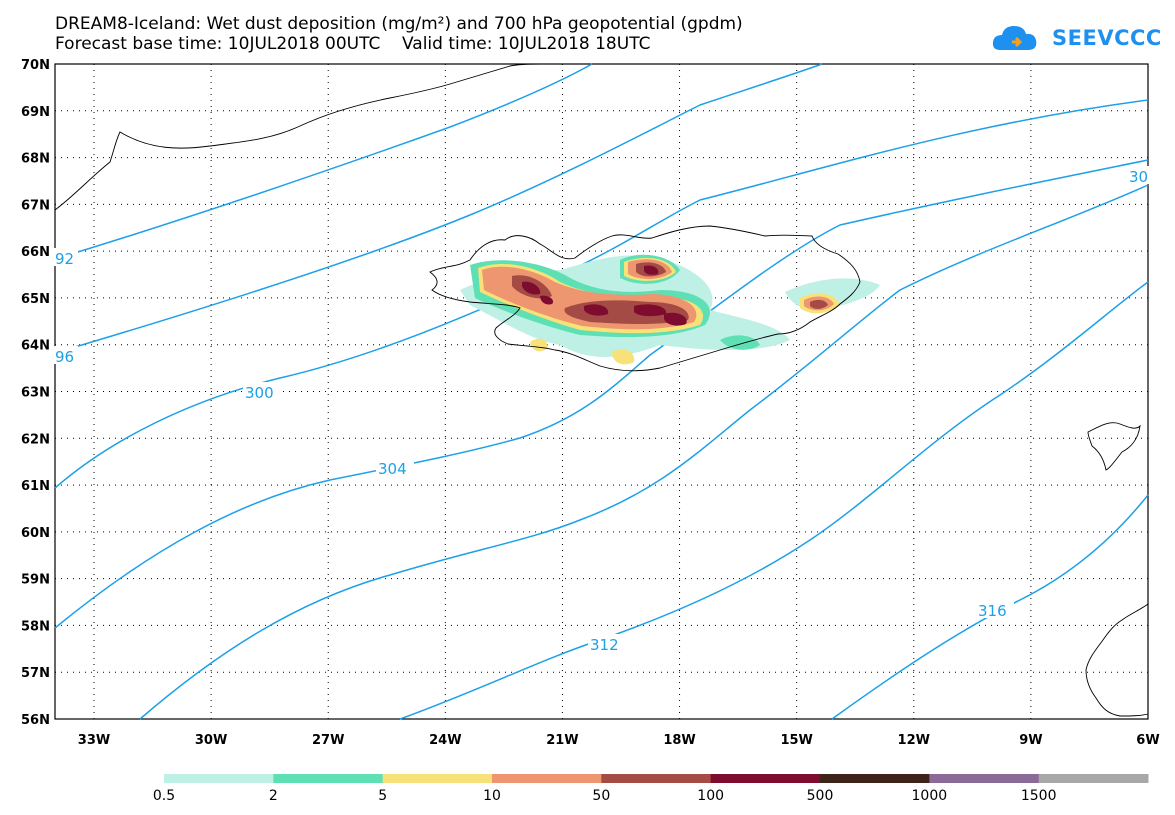  I want to click on longitude-label: 18W, so click(679, 740).